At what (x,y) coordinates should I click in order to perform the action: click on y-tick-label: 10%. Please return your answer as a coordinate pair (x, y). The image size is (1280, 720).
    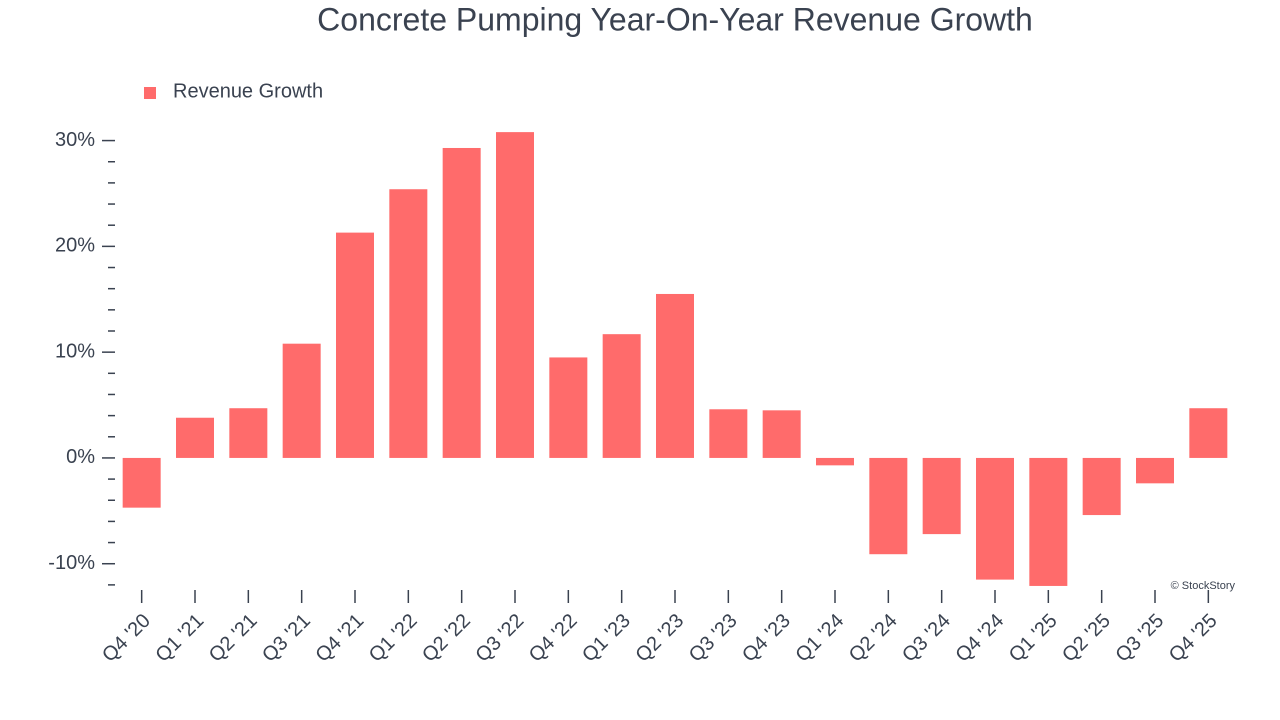
    Looking at the image, I should click on (75, 351).